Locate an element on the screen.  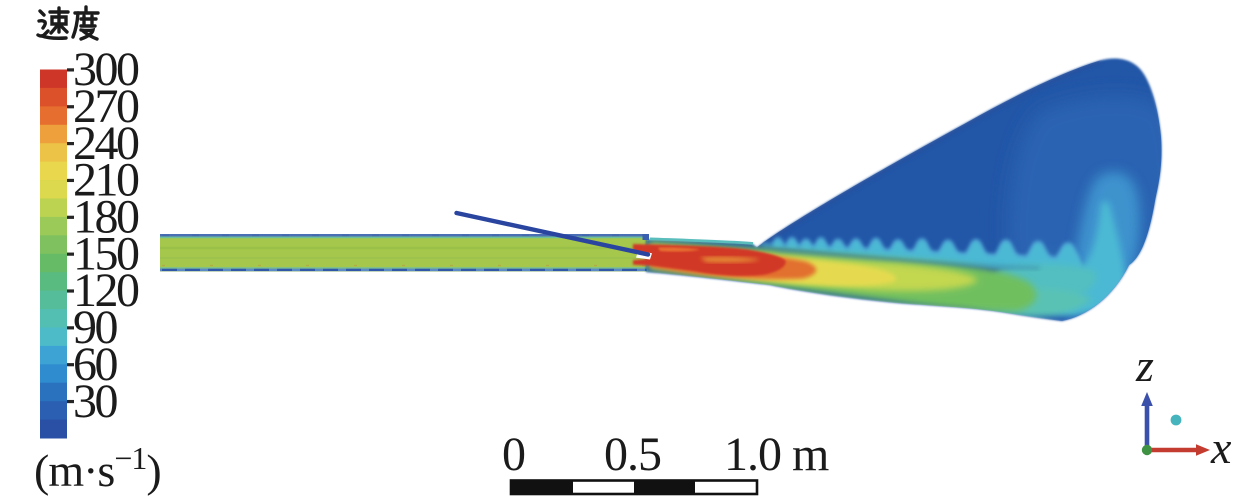
svg-text: 270 is located at coordinates (106, 106).